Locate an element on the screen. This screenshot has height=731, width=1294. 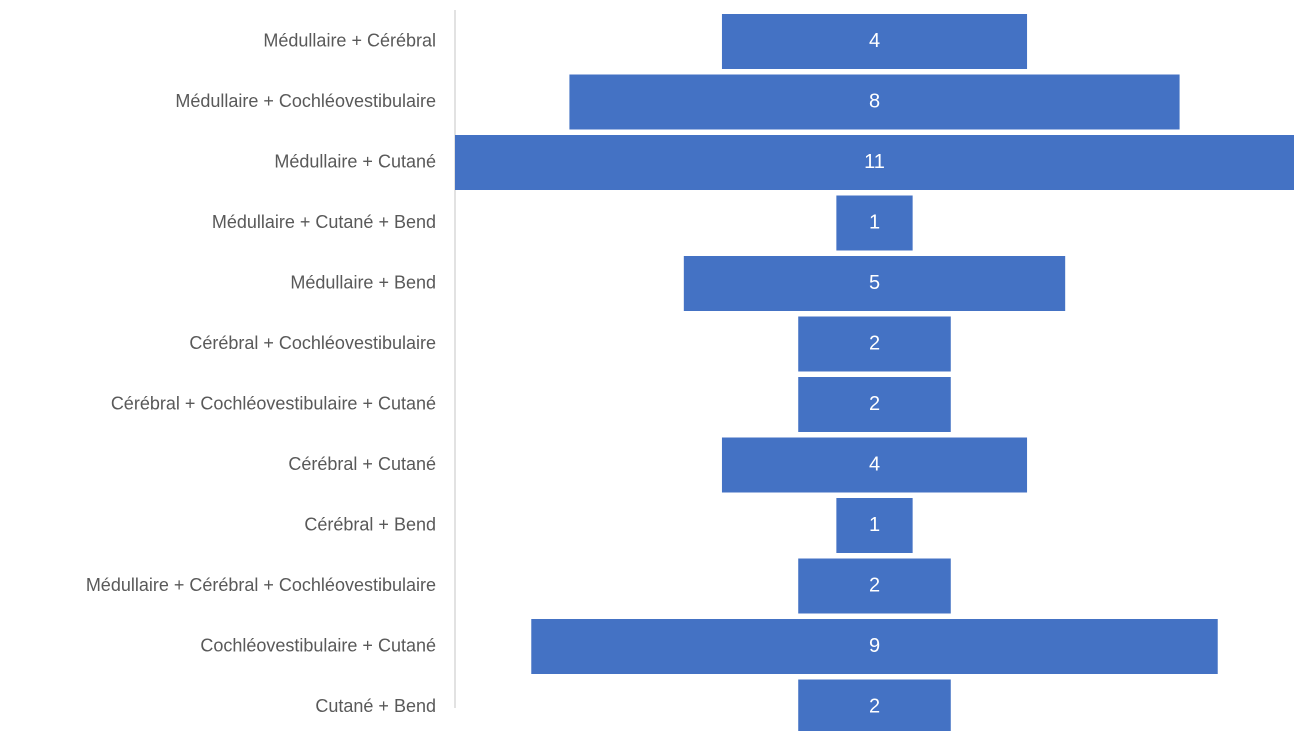
category-label: Cochléovestibulaire + Cutané is located at coordinates (318, 645).